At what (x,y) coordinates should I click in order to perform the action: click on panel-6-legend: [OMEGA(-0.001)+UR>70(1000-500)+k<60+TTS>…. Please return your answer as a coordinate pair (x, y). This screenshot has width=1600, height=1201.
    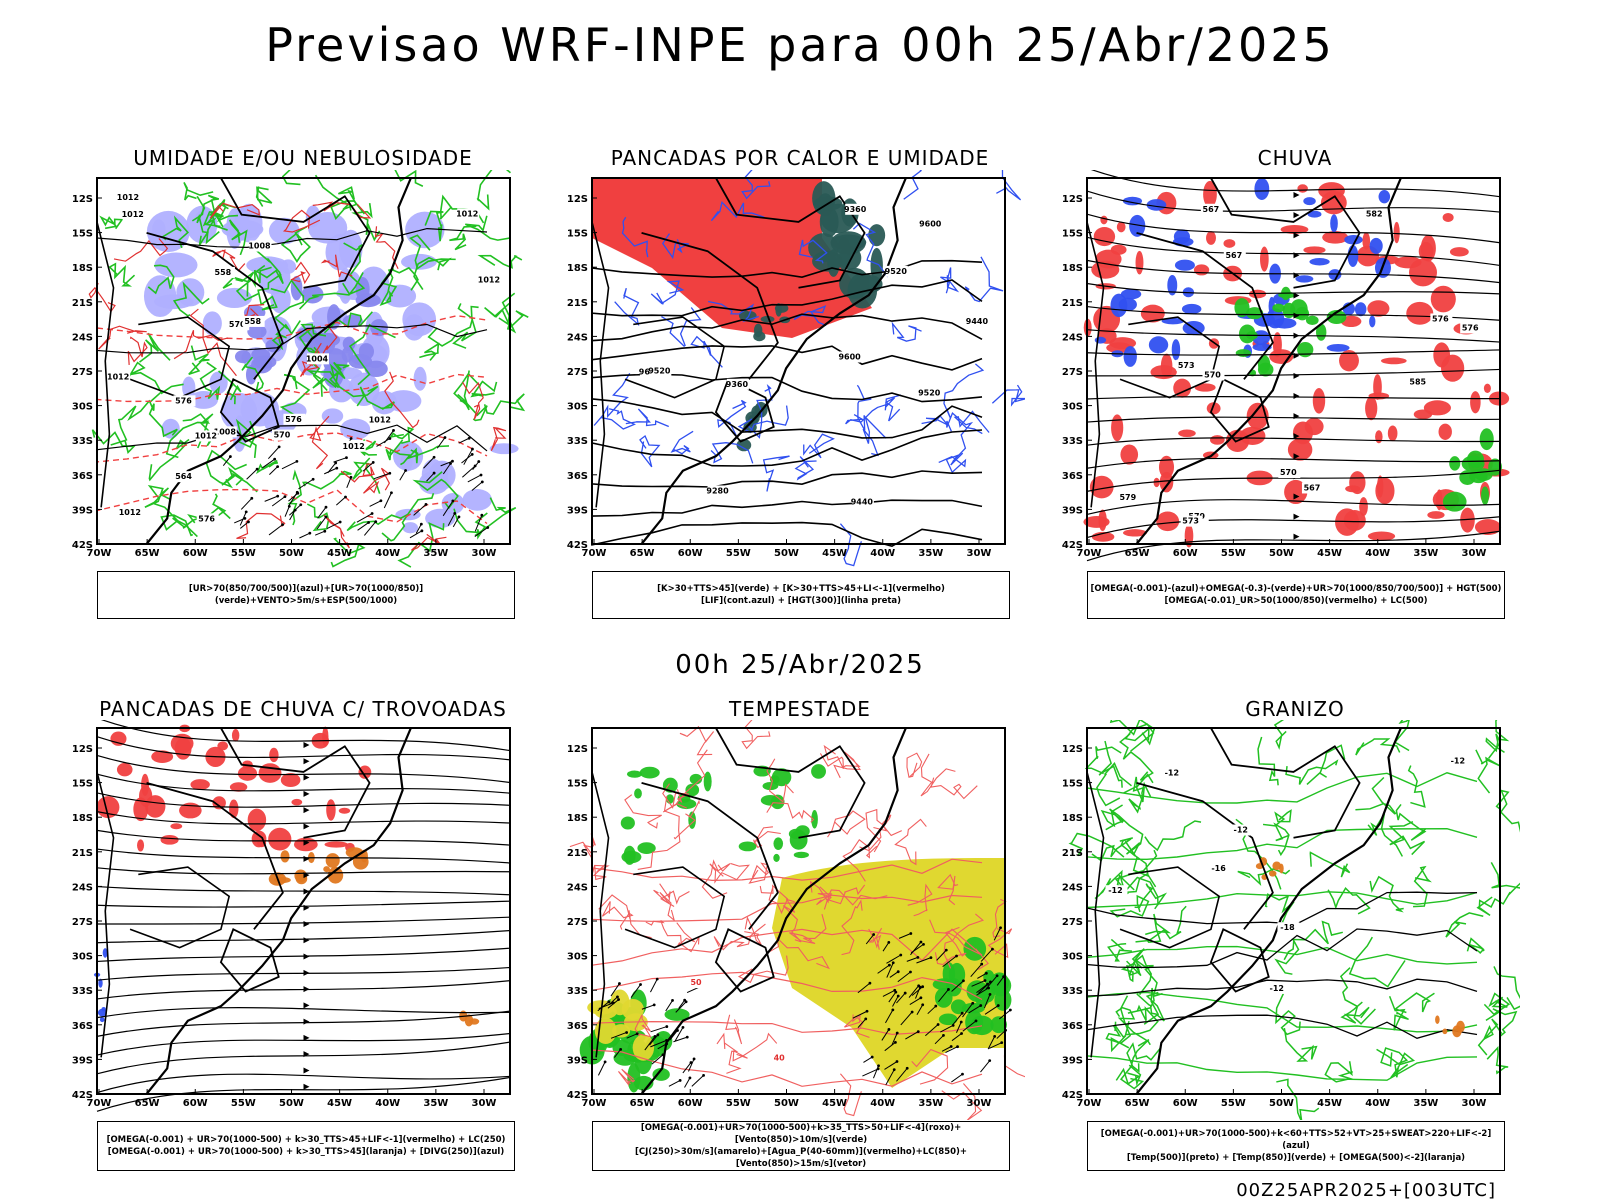
    Looking at the image, I should click on (1296, 1146).